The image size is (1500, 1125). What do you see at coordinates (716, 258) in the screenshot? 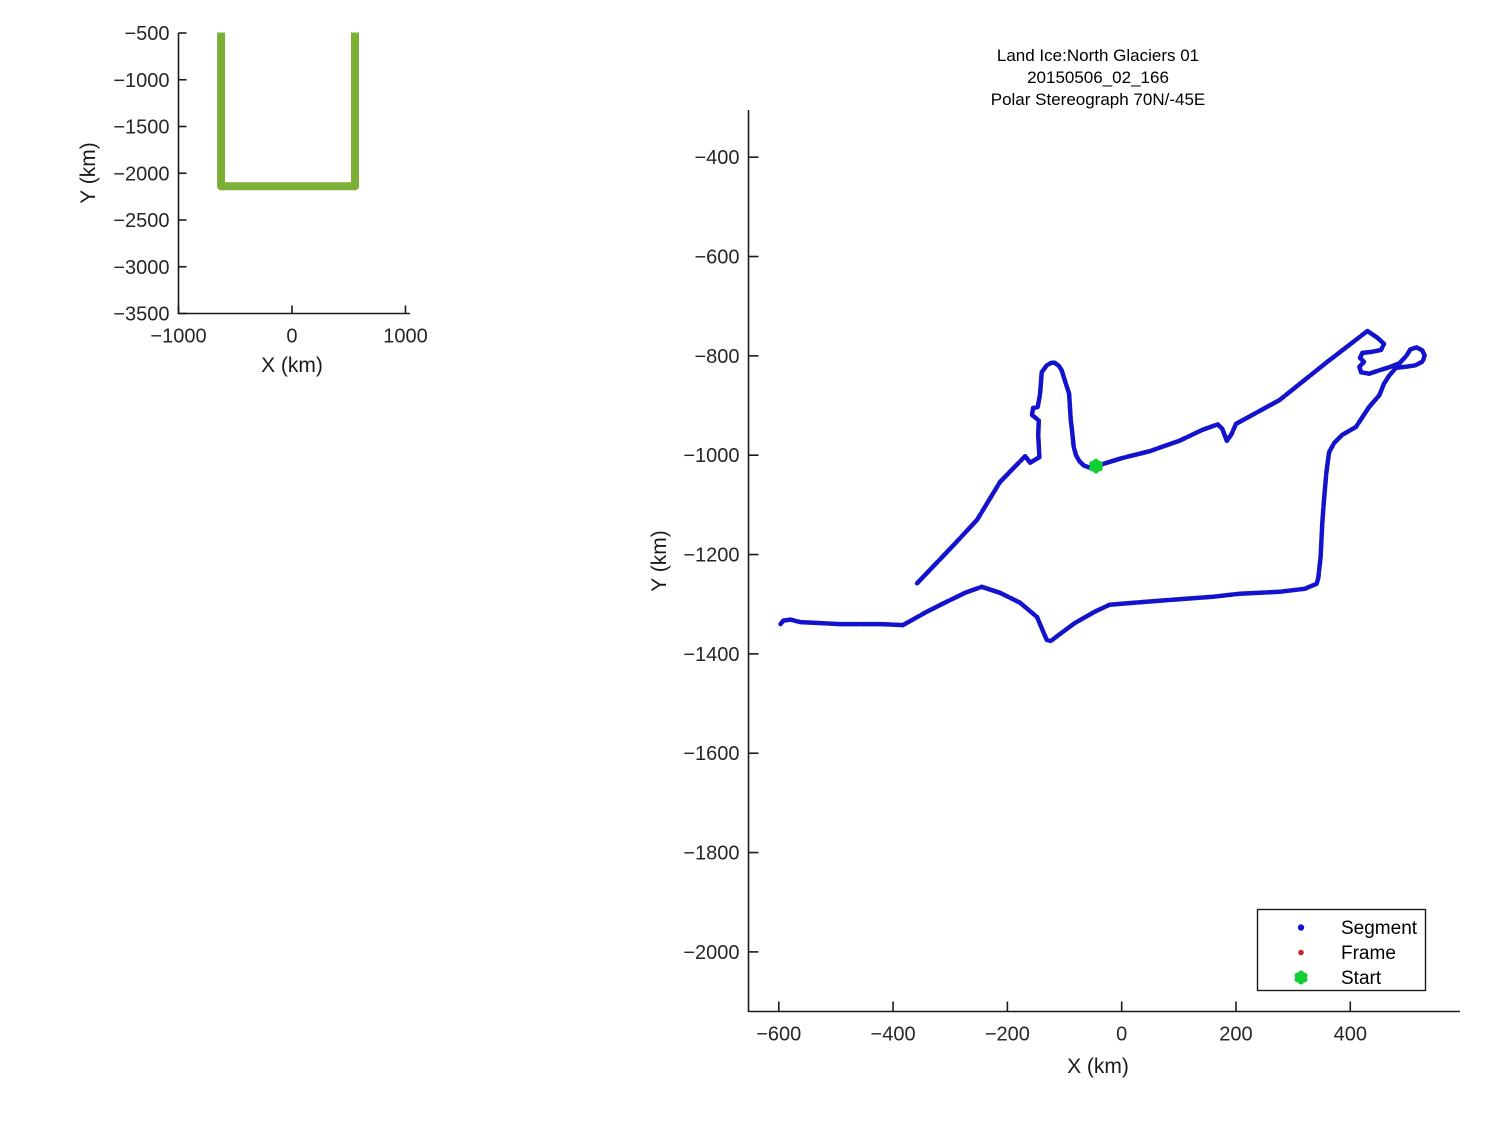
I see `y-tick-label: −600` at bounding box center [716, 258].